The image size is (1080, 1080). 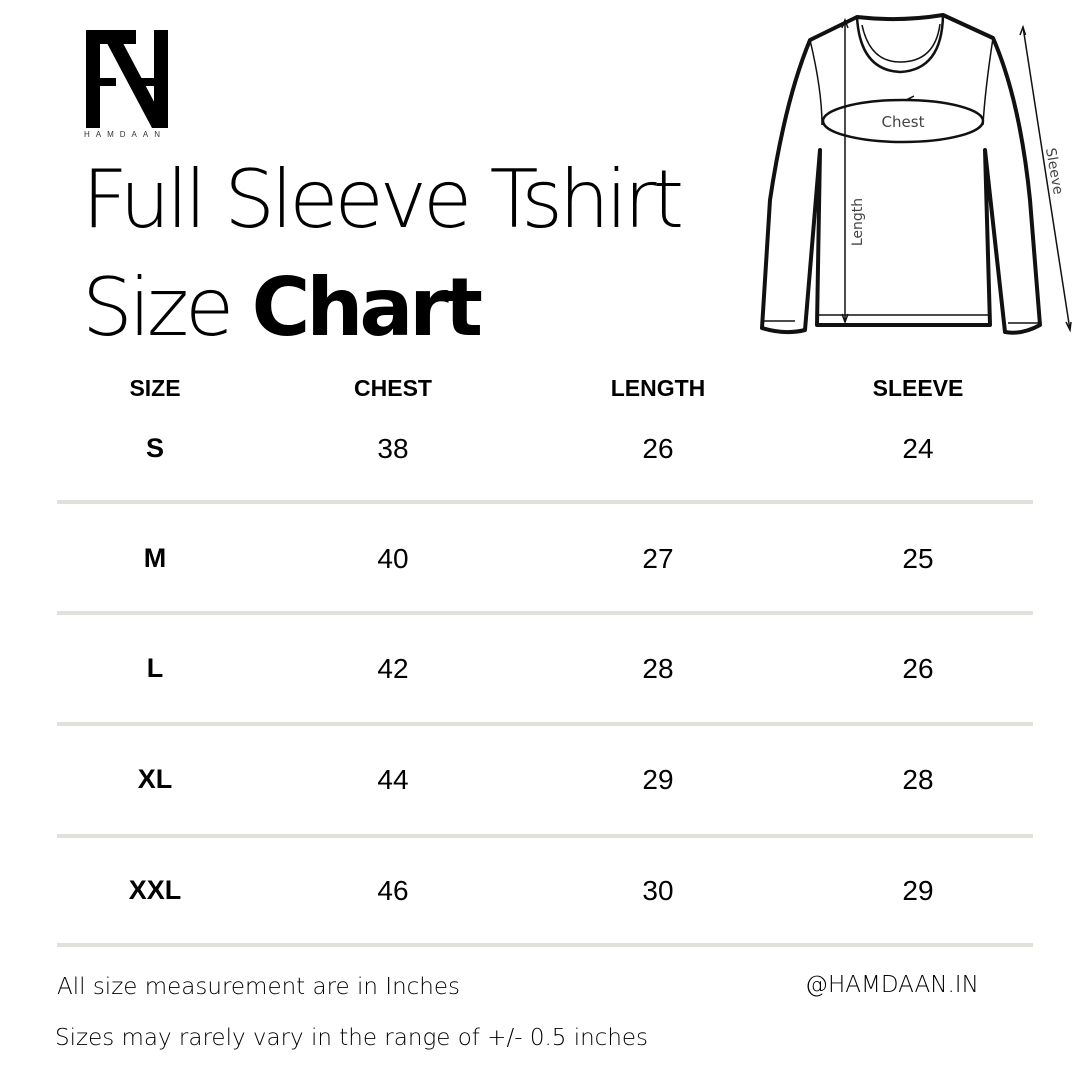 I want to click on header-sleeve: SLEEVE, so click(x=918, y=388).